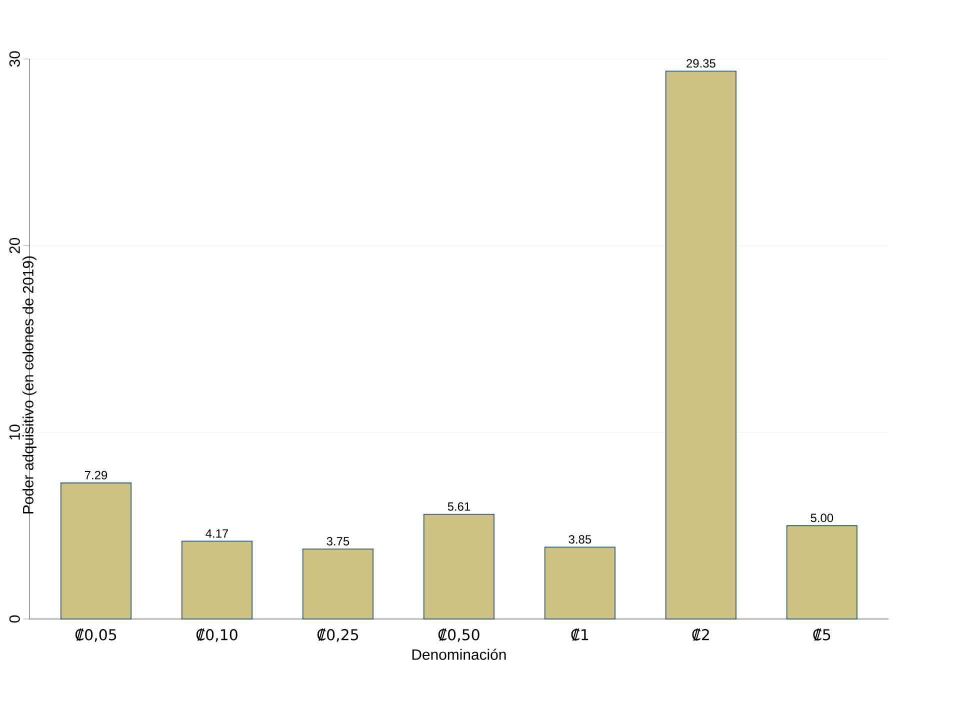  What do you see at coordinates (580, 539) in the screenshot?
I see `data-label: 3.85` at bounding box center [580, 539].